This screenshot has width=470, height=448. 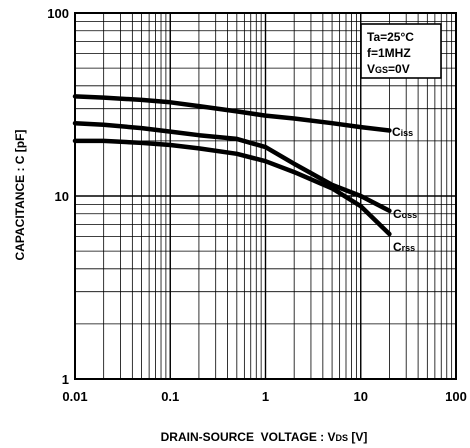 What do you see at coordinates (456, 396) in the screenshot?
I see `x-tick-label: 100` at bounding box center [456, 396].